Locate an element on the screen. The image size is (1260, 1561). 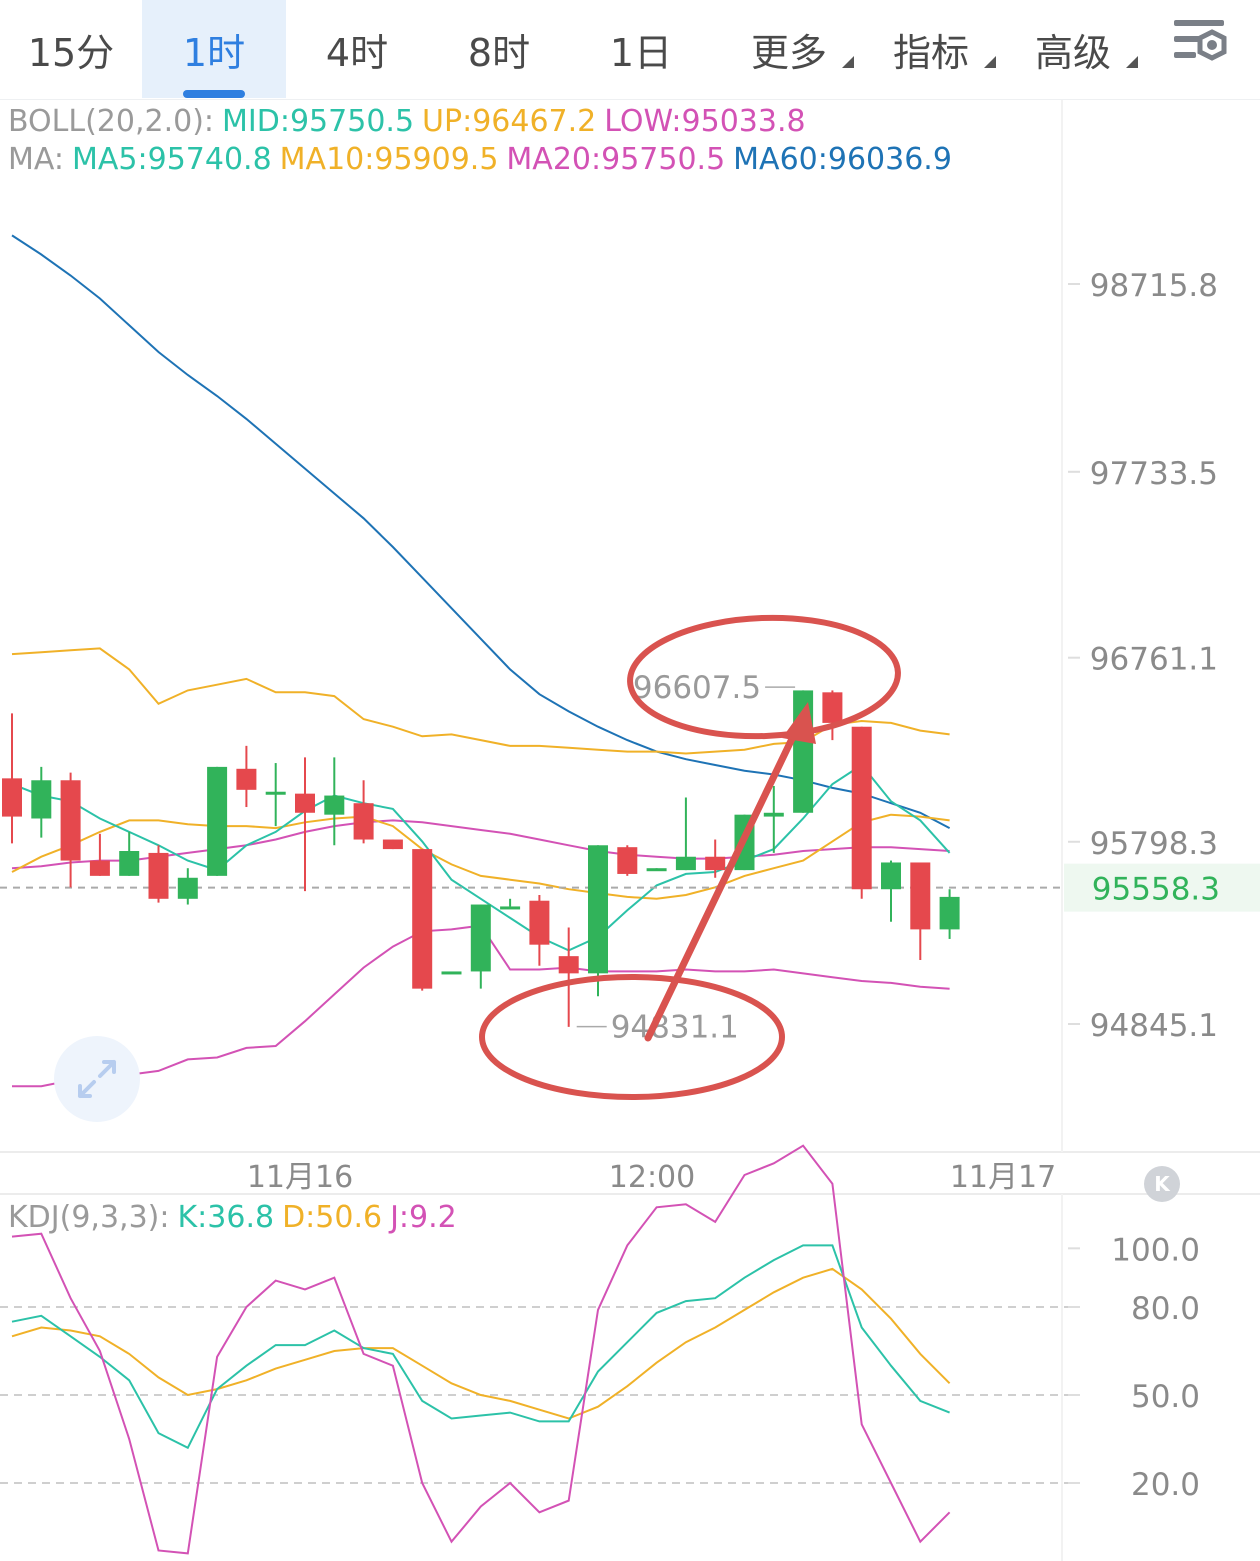
tab-15min: 15分 is located at coordinates (71, 52).